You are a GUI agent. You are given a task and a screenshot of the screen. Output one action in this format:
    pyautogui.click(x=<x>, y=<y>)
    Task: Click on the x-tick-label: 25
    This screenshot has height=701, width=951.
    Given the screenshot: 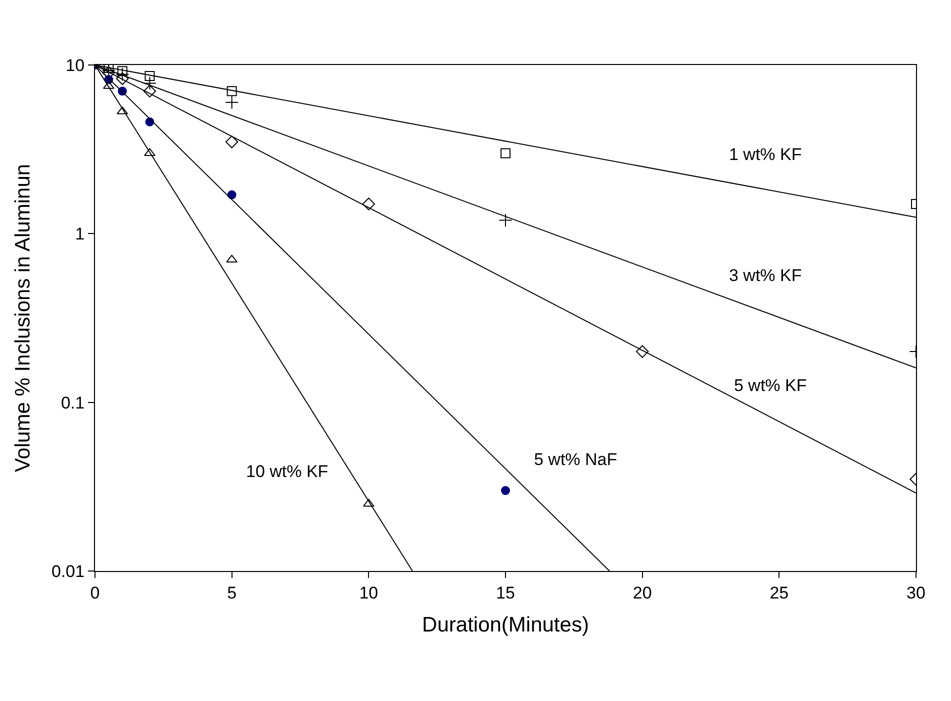 What is the action you would take?
    pyautogui.click(x=779, y=592)
    